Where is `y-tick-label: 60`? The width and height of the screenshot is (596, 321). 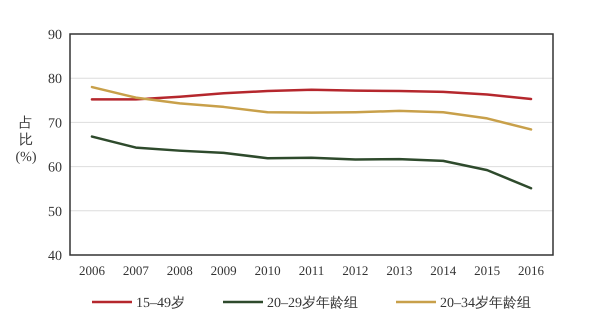
y-tick-label: 60 is located at coordinates (55, 168).